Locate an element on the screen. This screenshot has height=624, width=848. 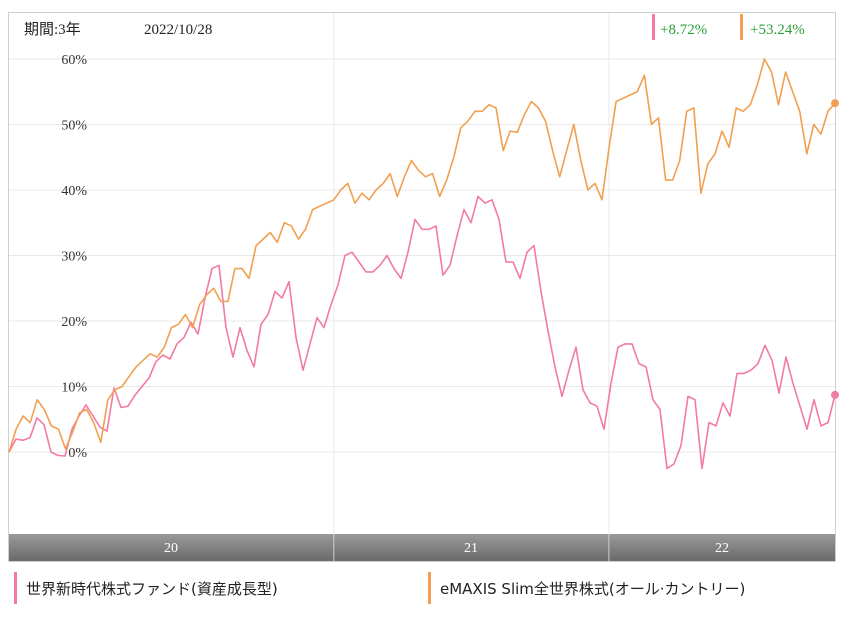
period-label: 期間:3年 is located at coordinates (52, 29).